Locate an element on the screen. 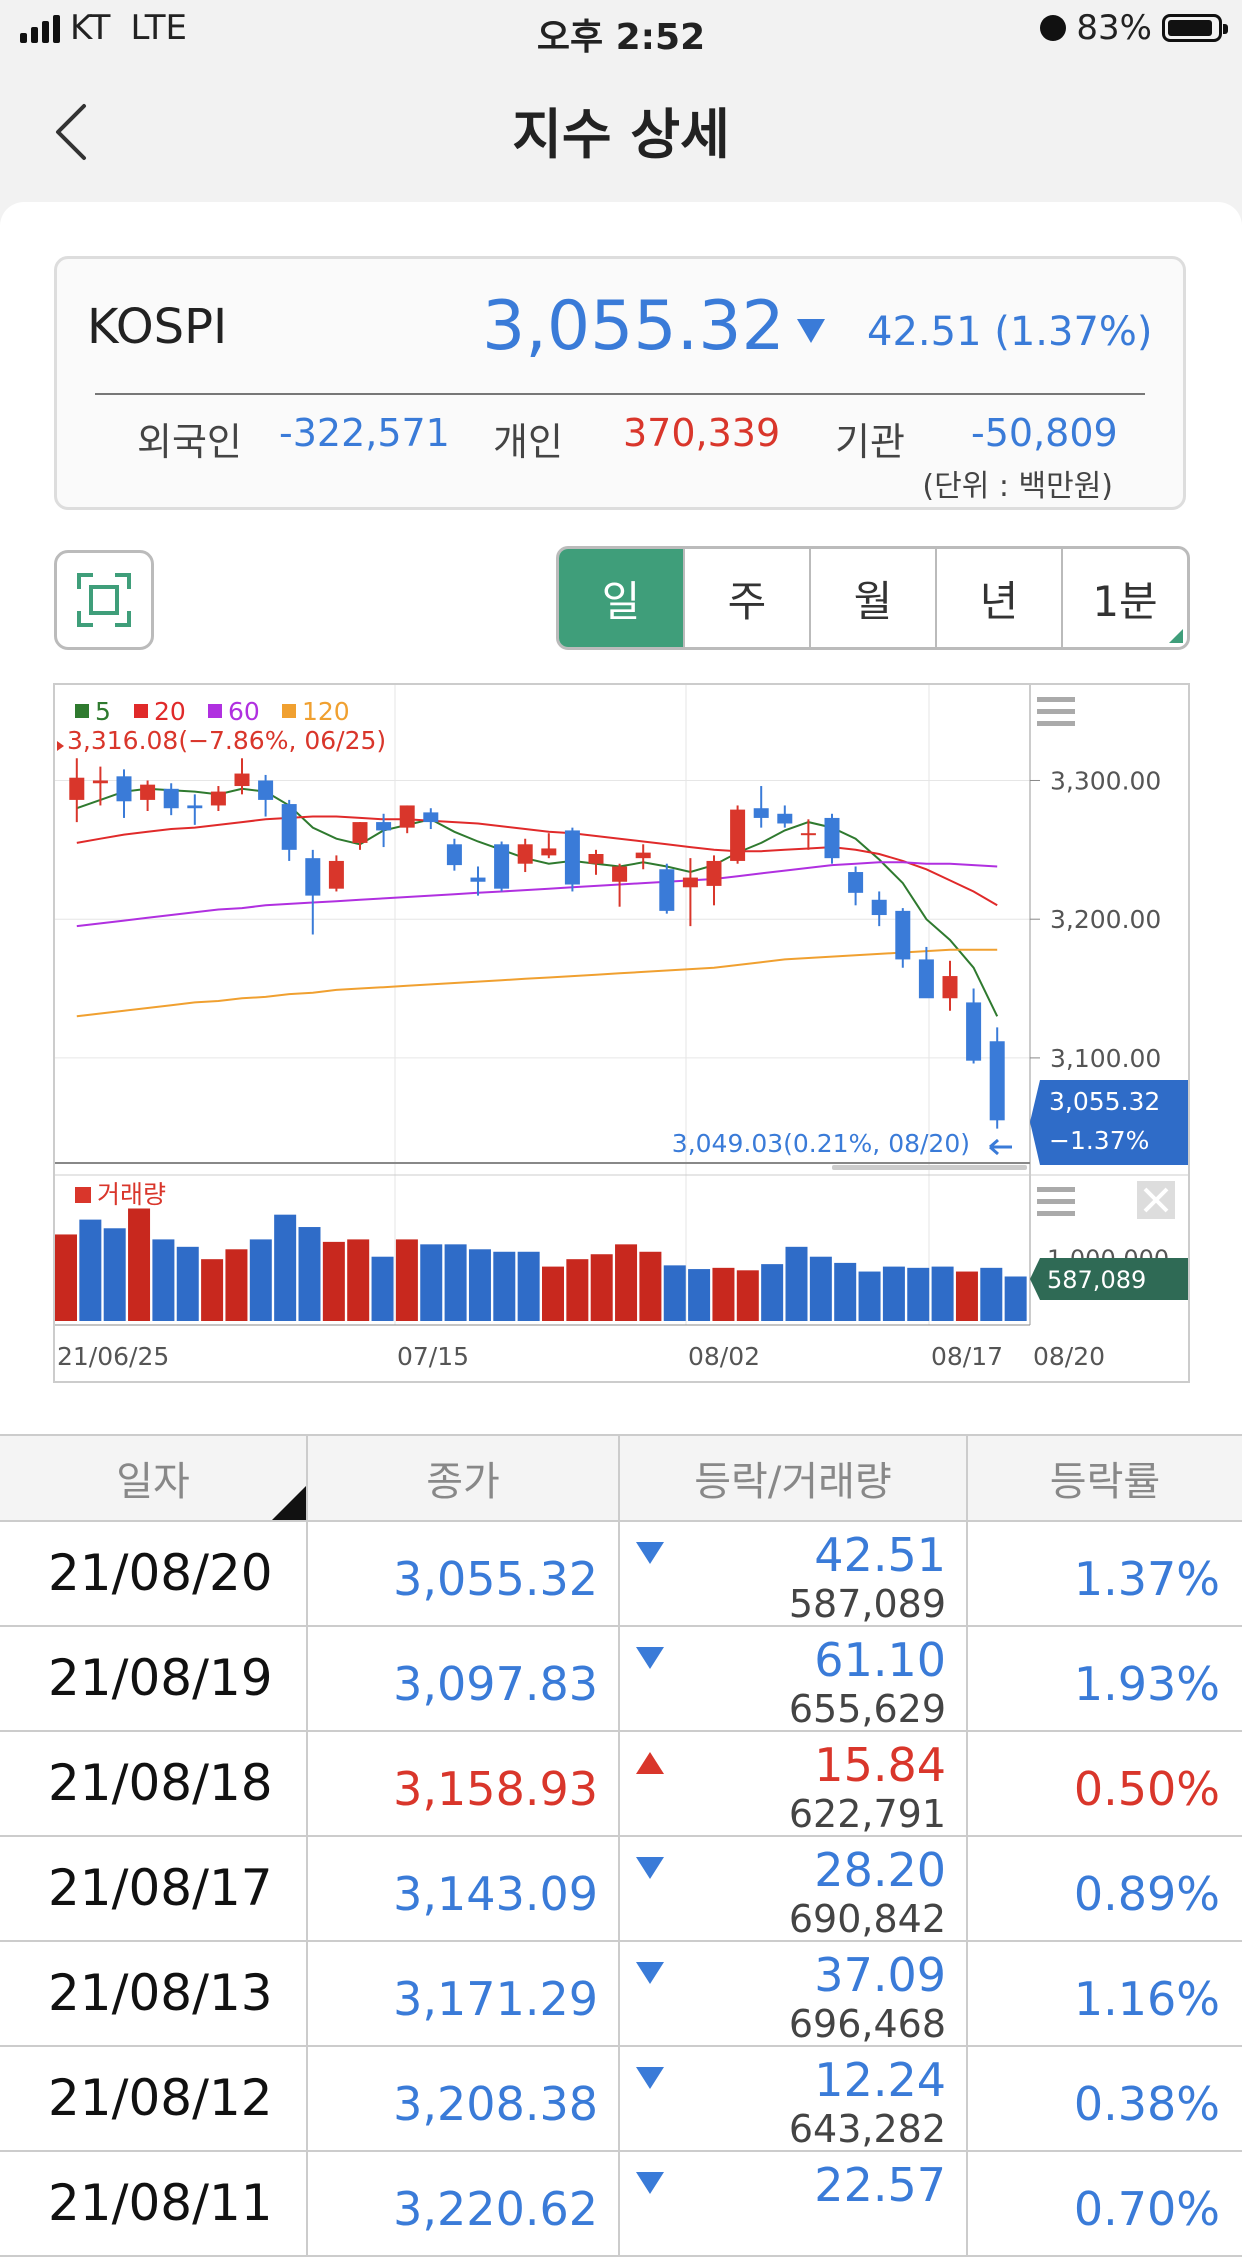  row-date: 21/08/18 is located at coordinates (160, 1783).